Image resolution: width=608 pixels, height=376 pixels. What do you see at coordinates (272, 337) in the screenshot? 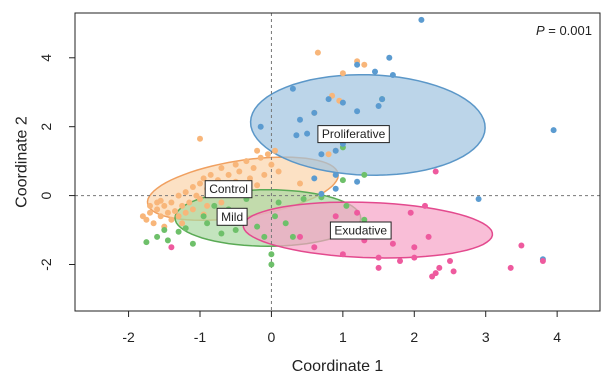
I see `x-tick-label: 0` at bounding box center [272, 337].